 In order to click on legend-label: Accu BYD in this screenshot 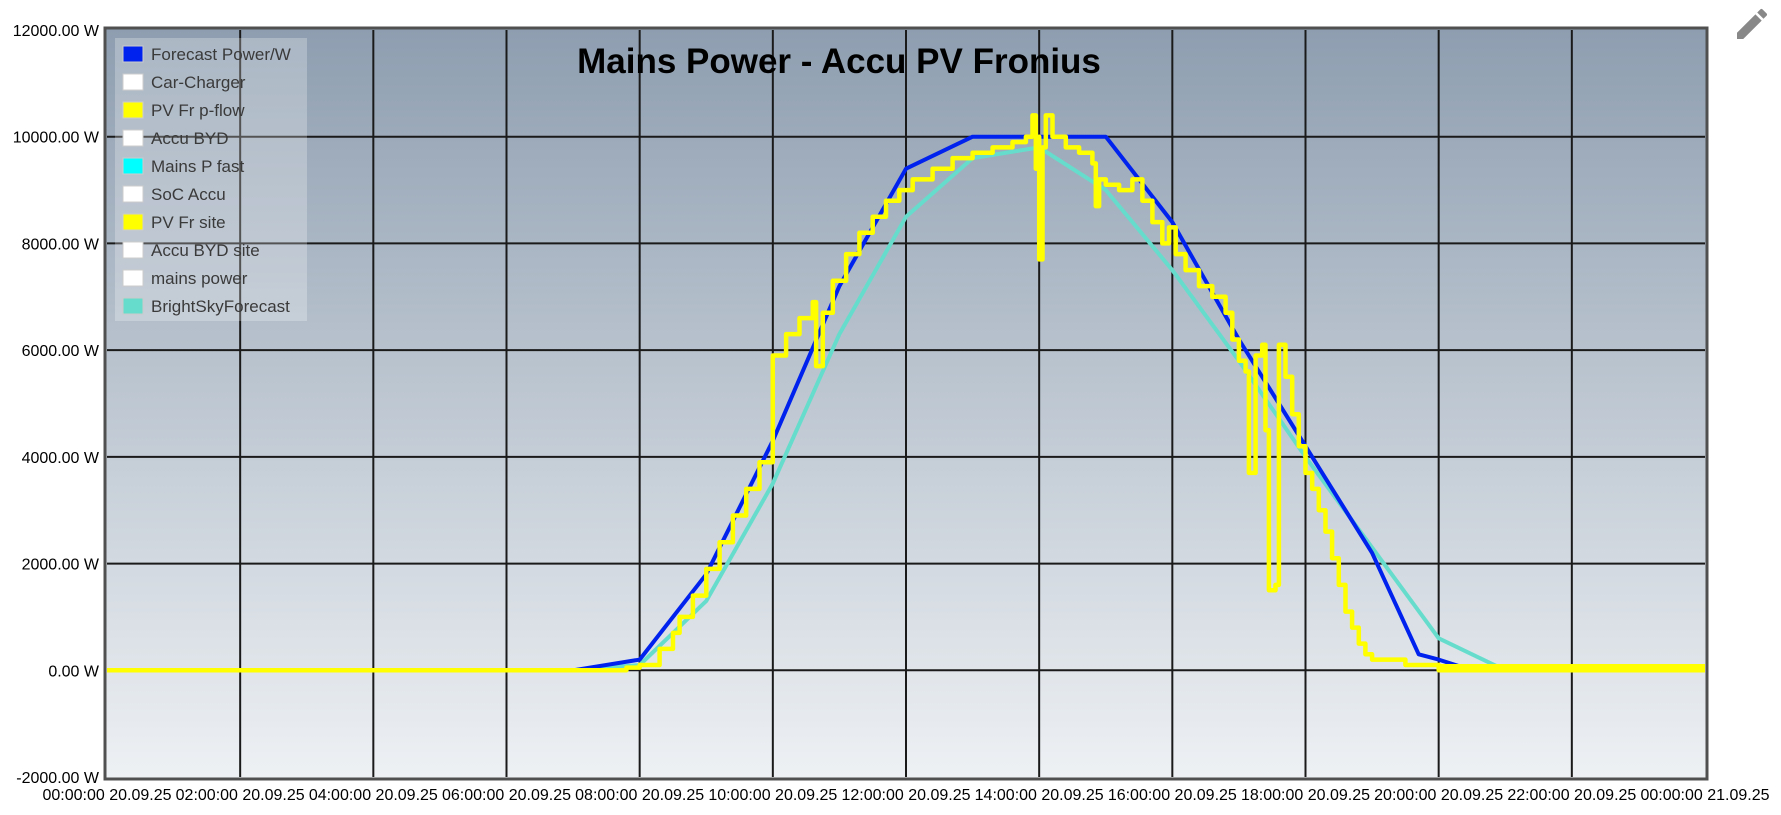, I will do `click(189, 138)`.